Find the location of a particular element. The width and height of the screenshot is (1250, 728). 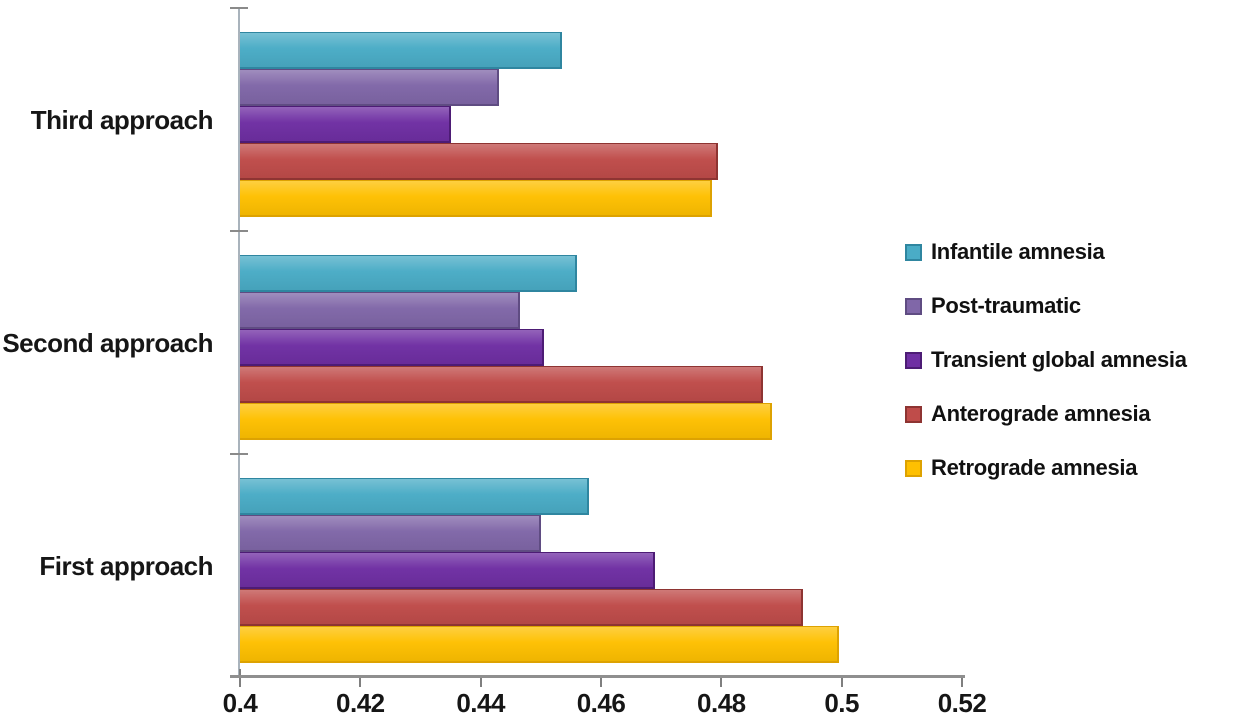

legend-label-anterograde-amnesia: Anterograde amnesia is located at coordinates (1041, 413).